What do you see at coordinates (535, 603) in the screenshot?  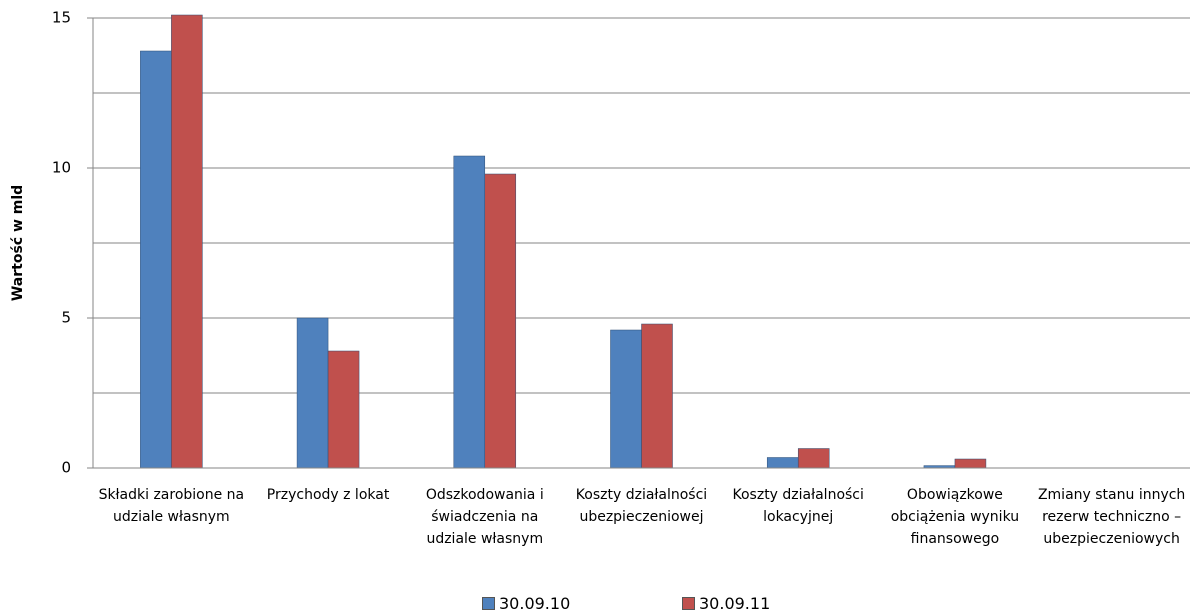 I see `legend-label: 30.09.10` at bounding box center [535, 603].